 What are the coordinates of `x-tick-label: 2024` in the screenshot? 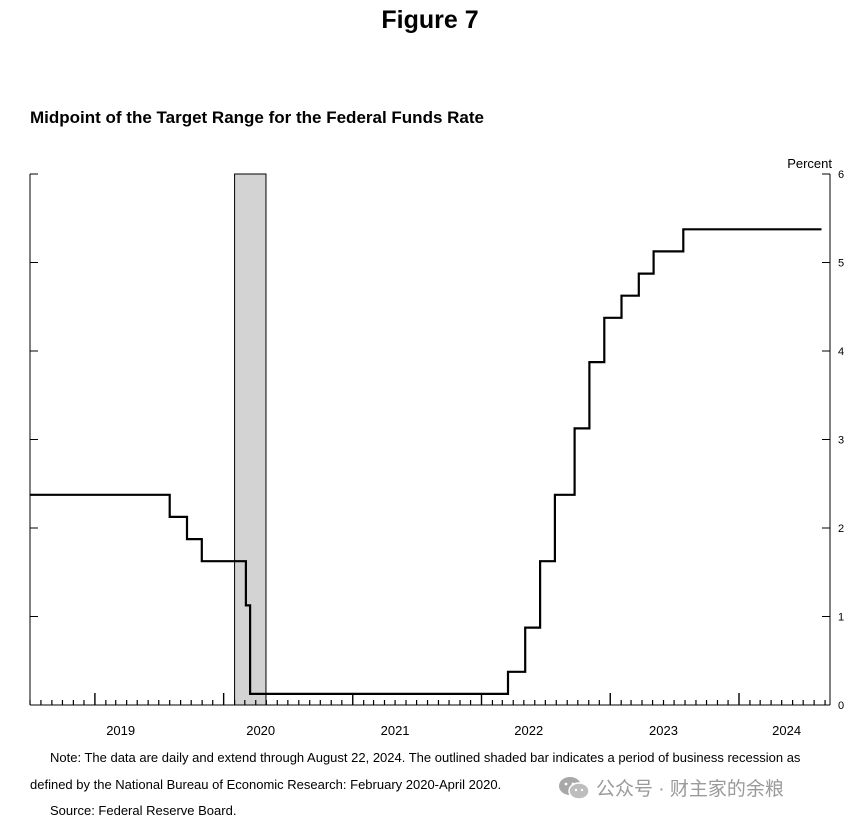 It's located at (786, 730).